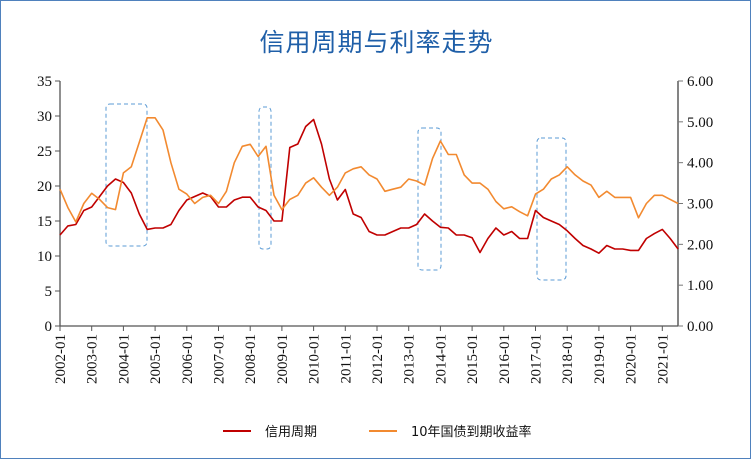 This screenshot has width=751, height=460. What do you see at coordinates (93, 359) in the screenshot?
I see `x-tick-label: 2003-01` at bounding box center [93, 359].